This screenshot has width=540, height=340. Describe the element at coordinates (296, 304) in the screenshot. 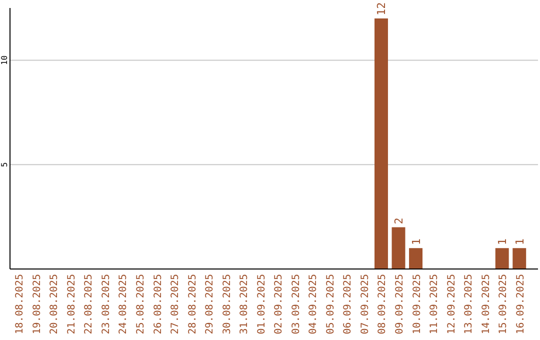

I see `x-tick-label: 03.09.2025` at that location.